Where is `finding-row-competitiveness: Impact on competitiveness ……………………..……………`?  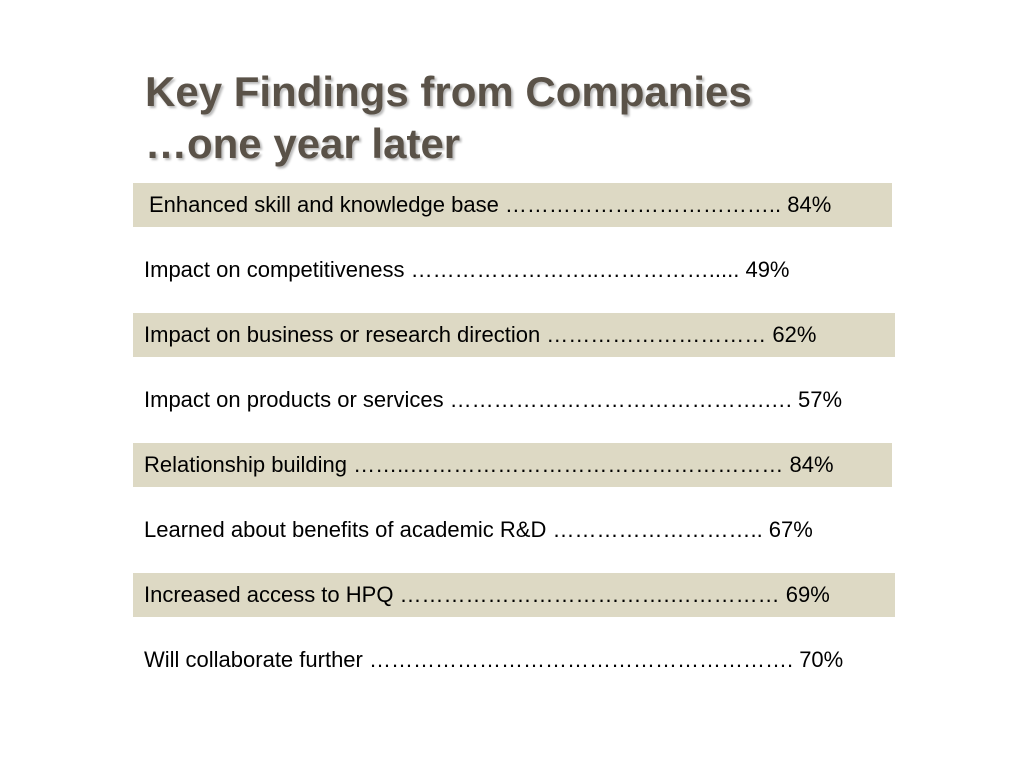 finding-row-competitiveness: Impact on competitiveness ……………………..…………… is located at coordinates (513, 270).